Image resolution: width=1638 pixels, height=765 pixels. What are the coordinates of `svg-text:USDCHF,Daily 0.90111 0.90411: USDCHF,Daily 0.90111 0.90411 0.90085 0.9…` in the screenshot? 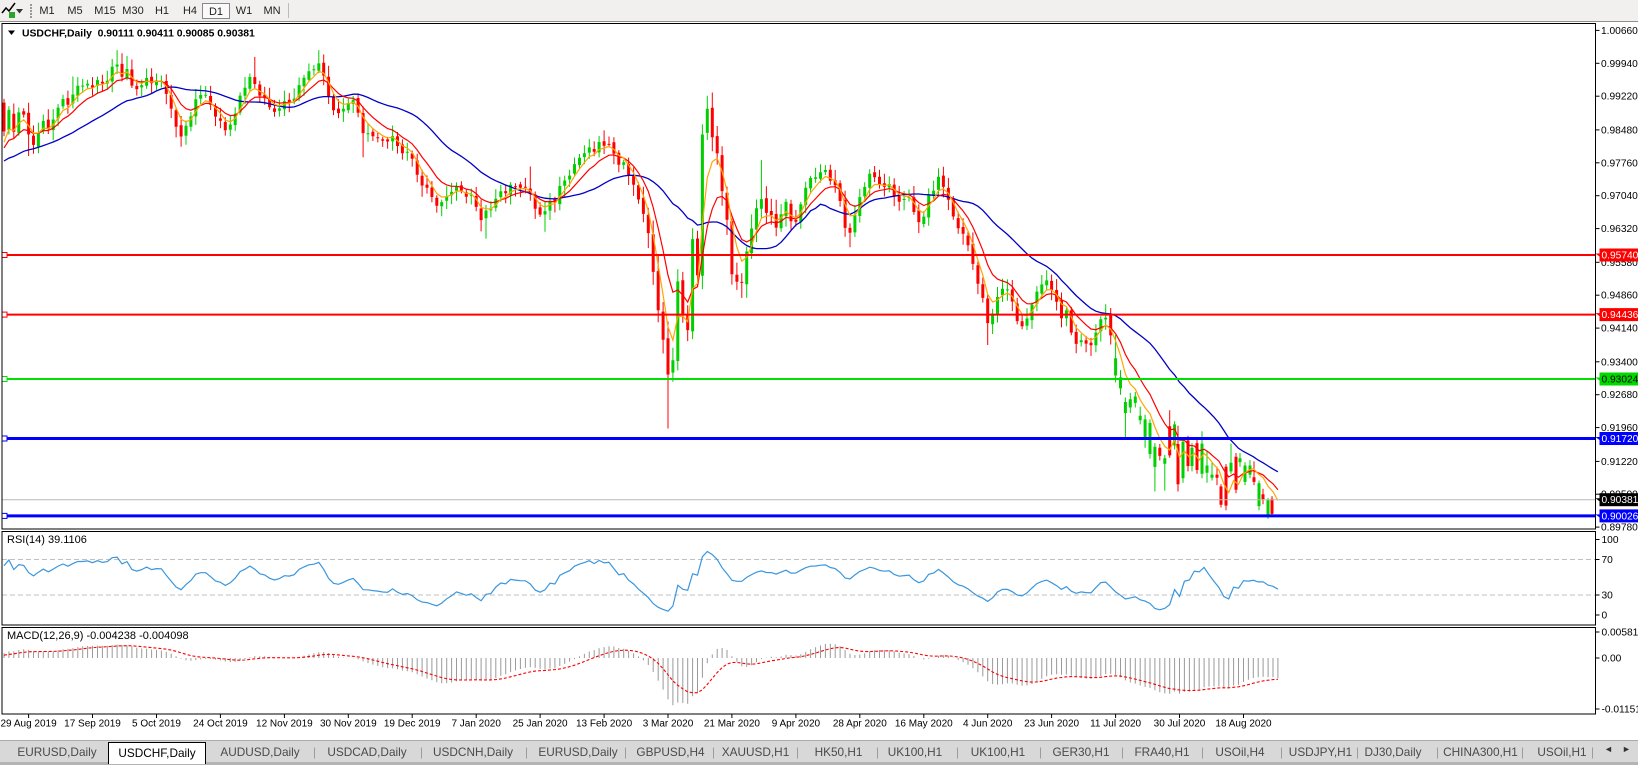 It's located at (138, 33).